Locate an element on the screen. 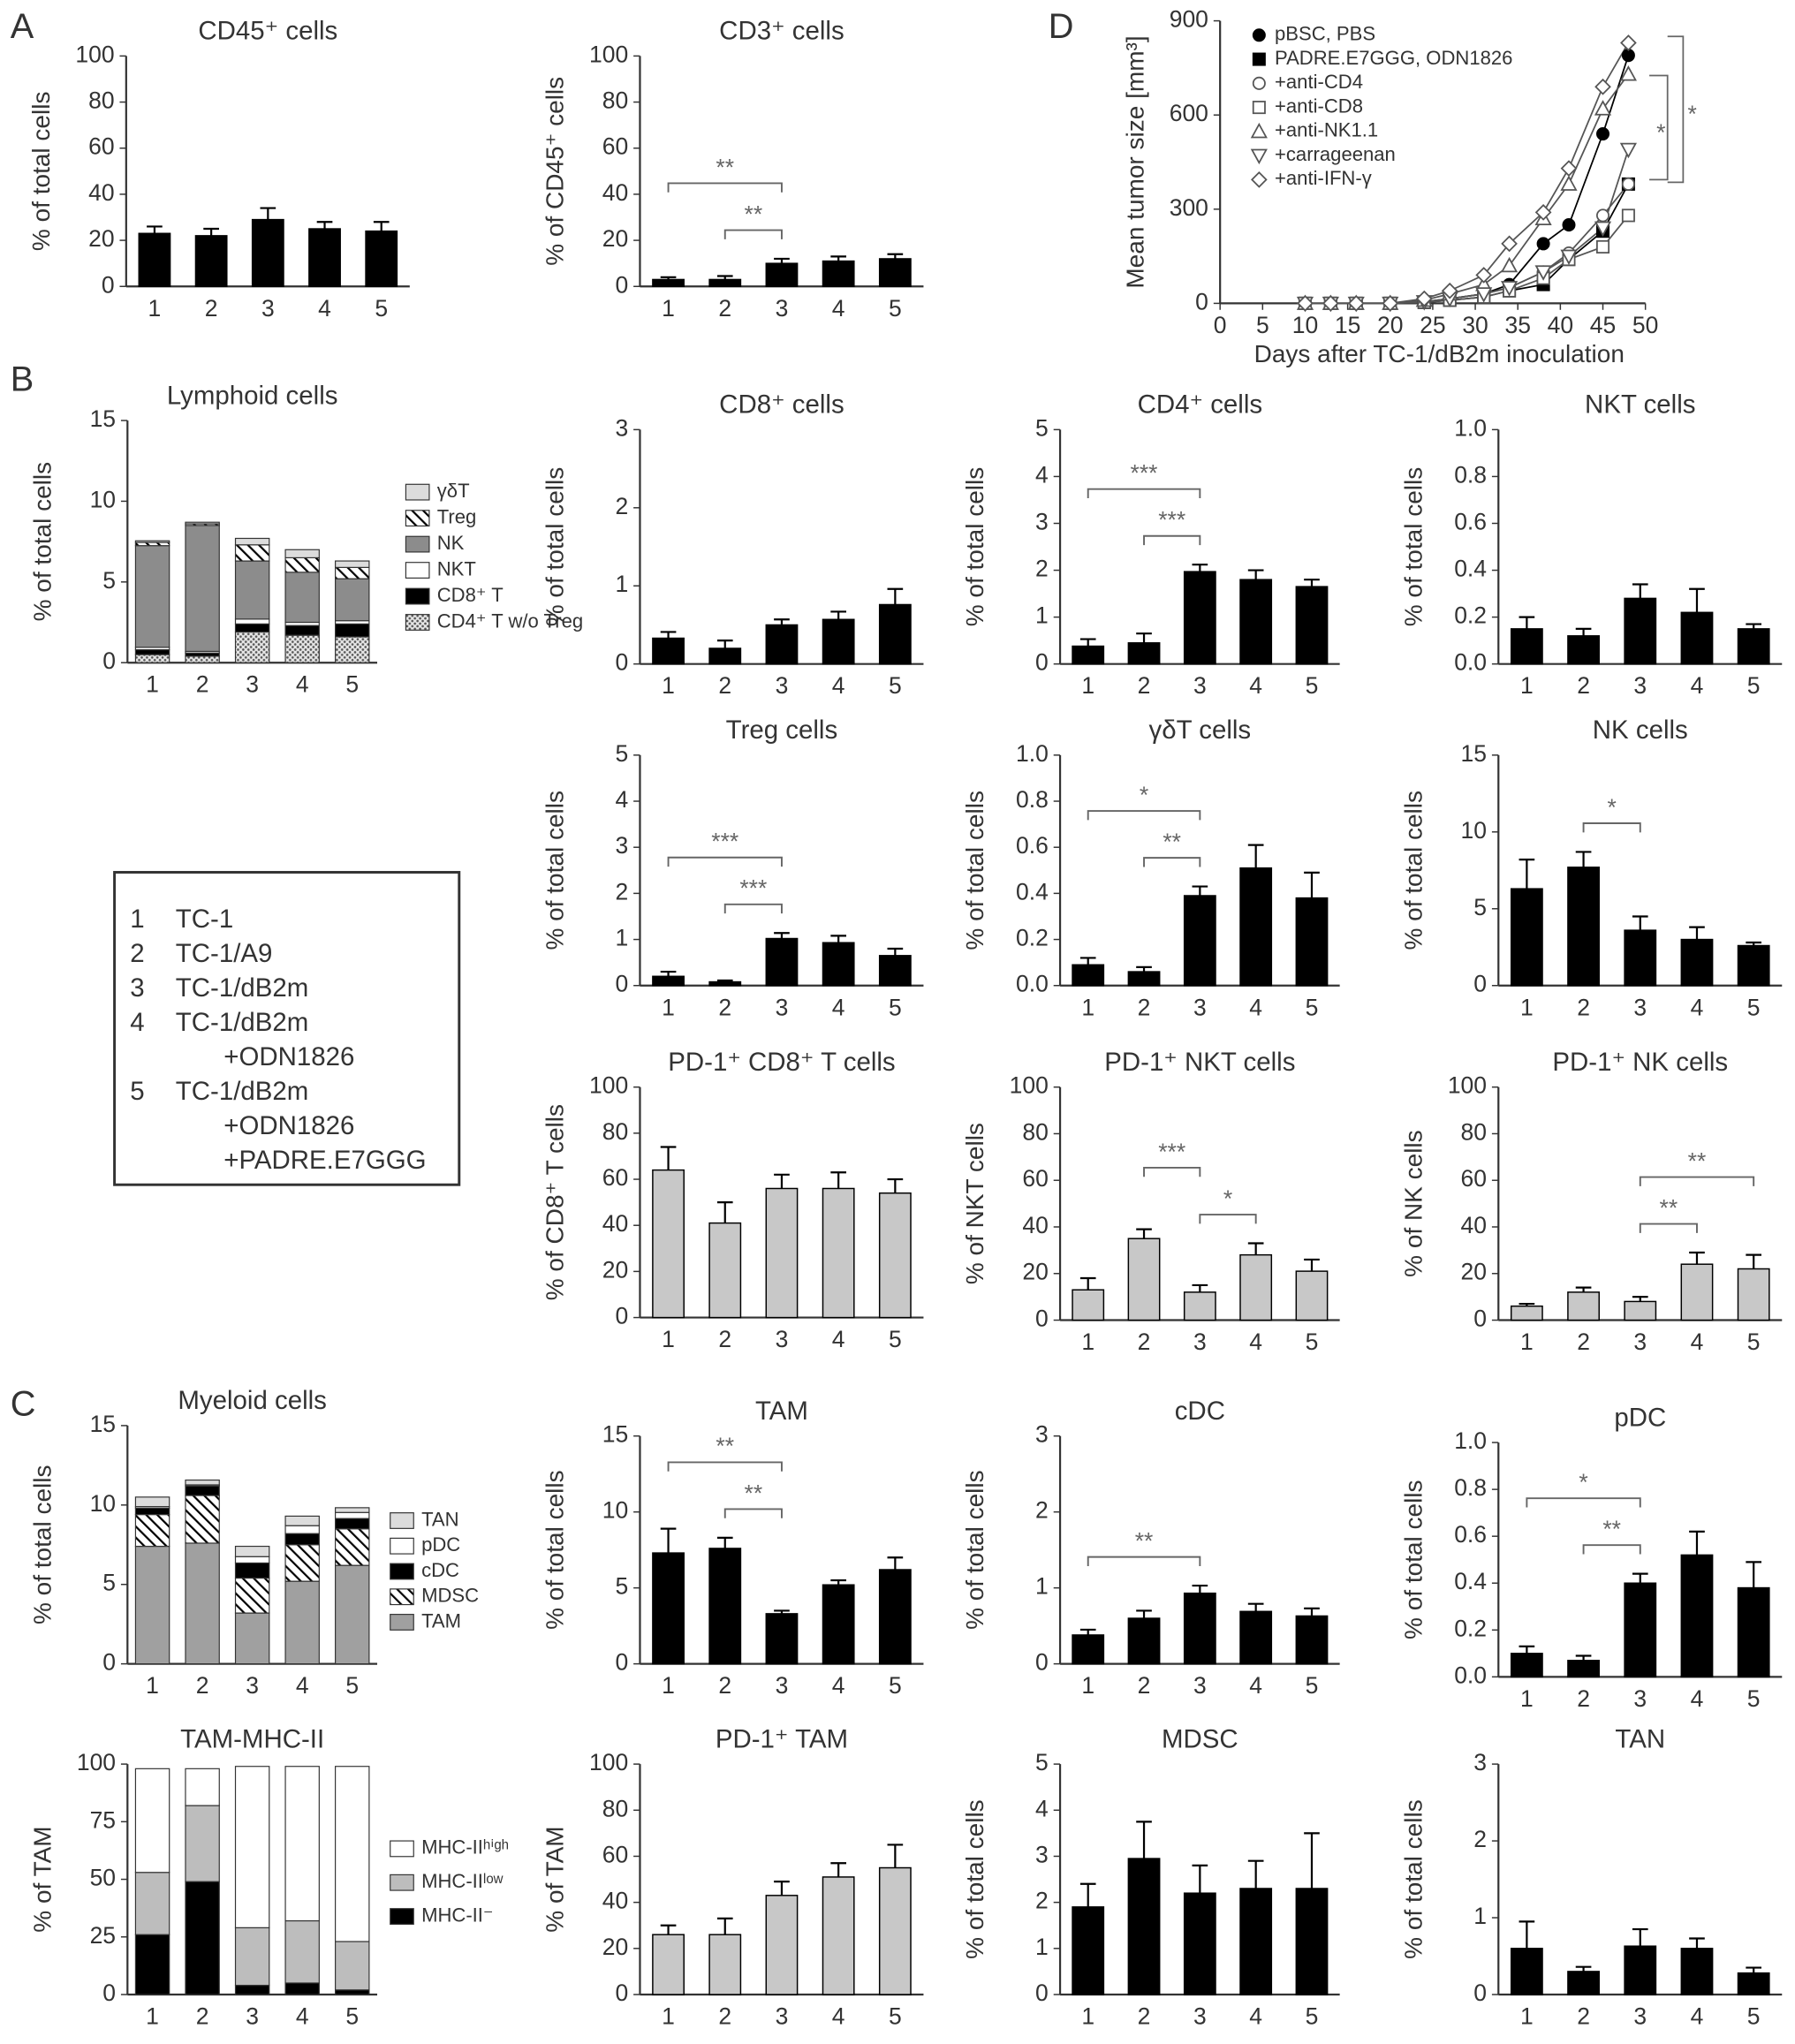 This screenshot has height=2044, width=1795. y-tick-label: 0.6 is located at coordinates (1470, 1534).